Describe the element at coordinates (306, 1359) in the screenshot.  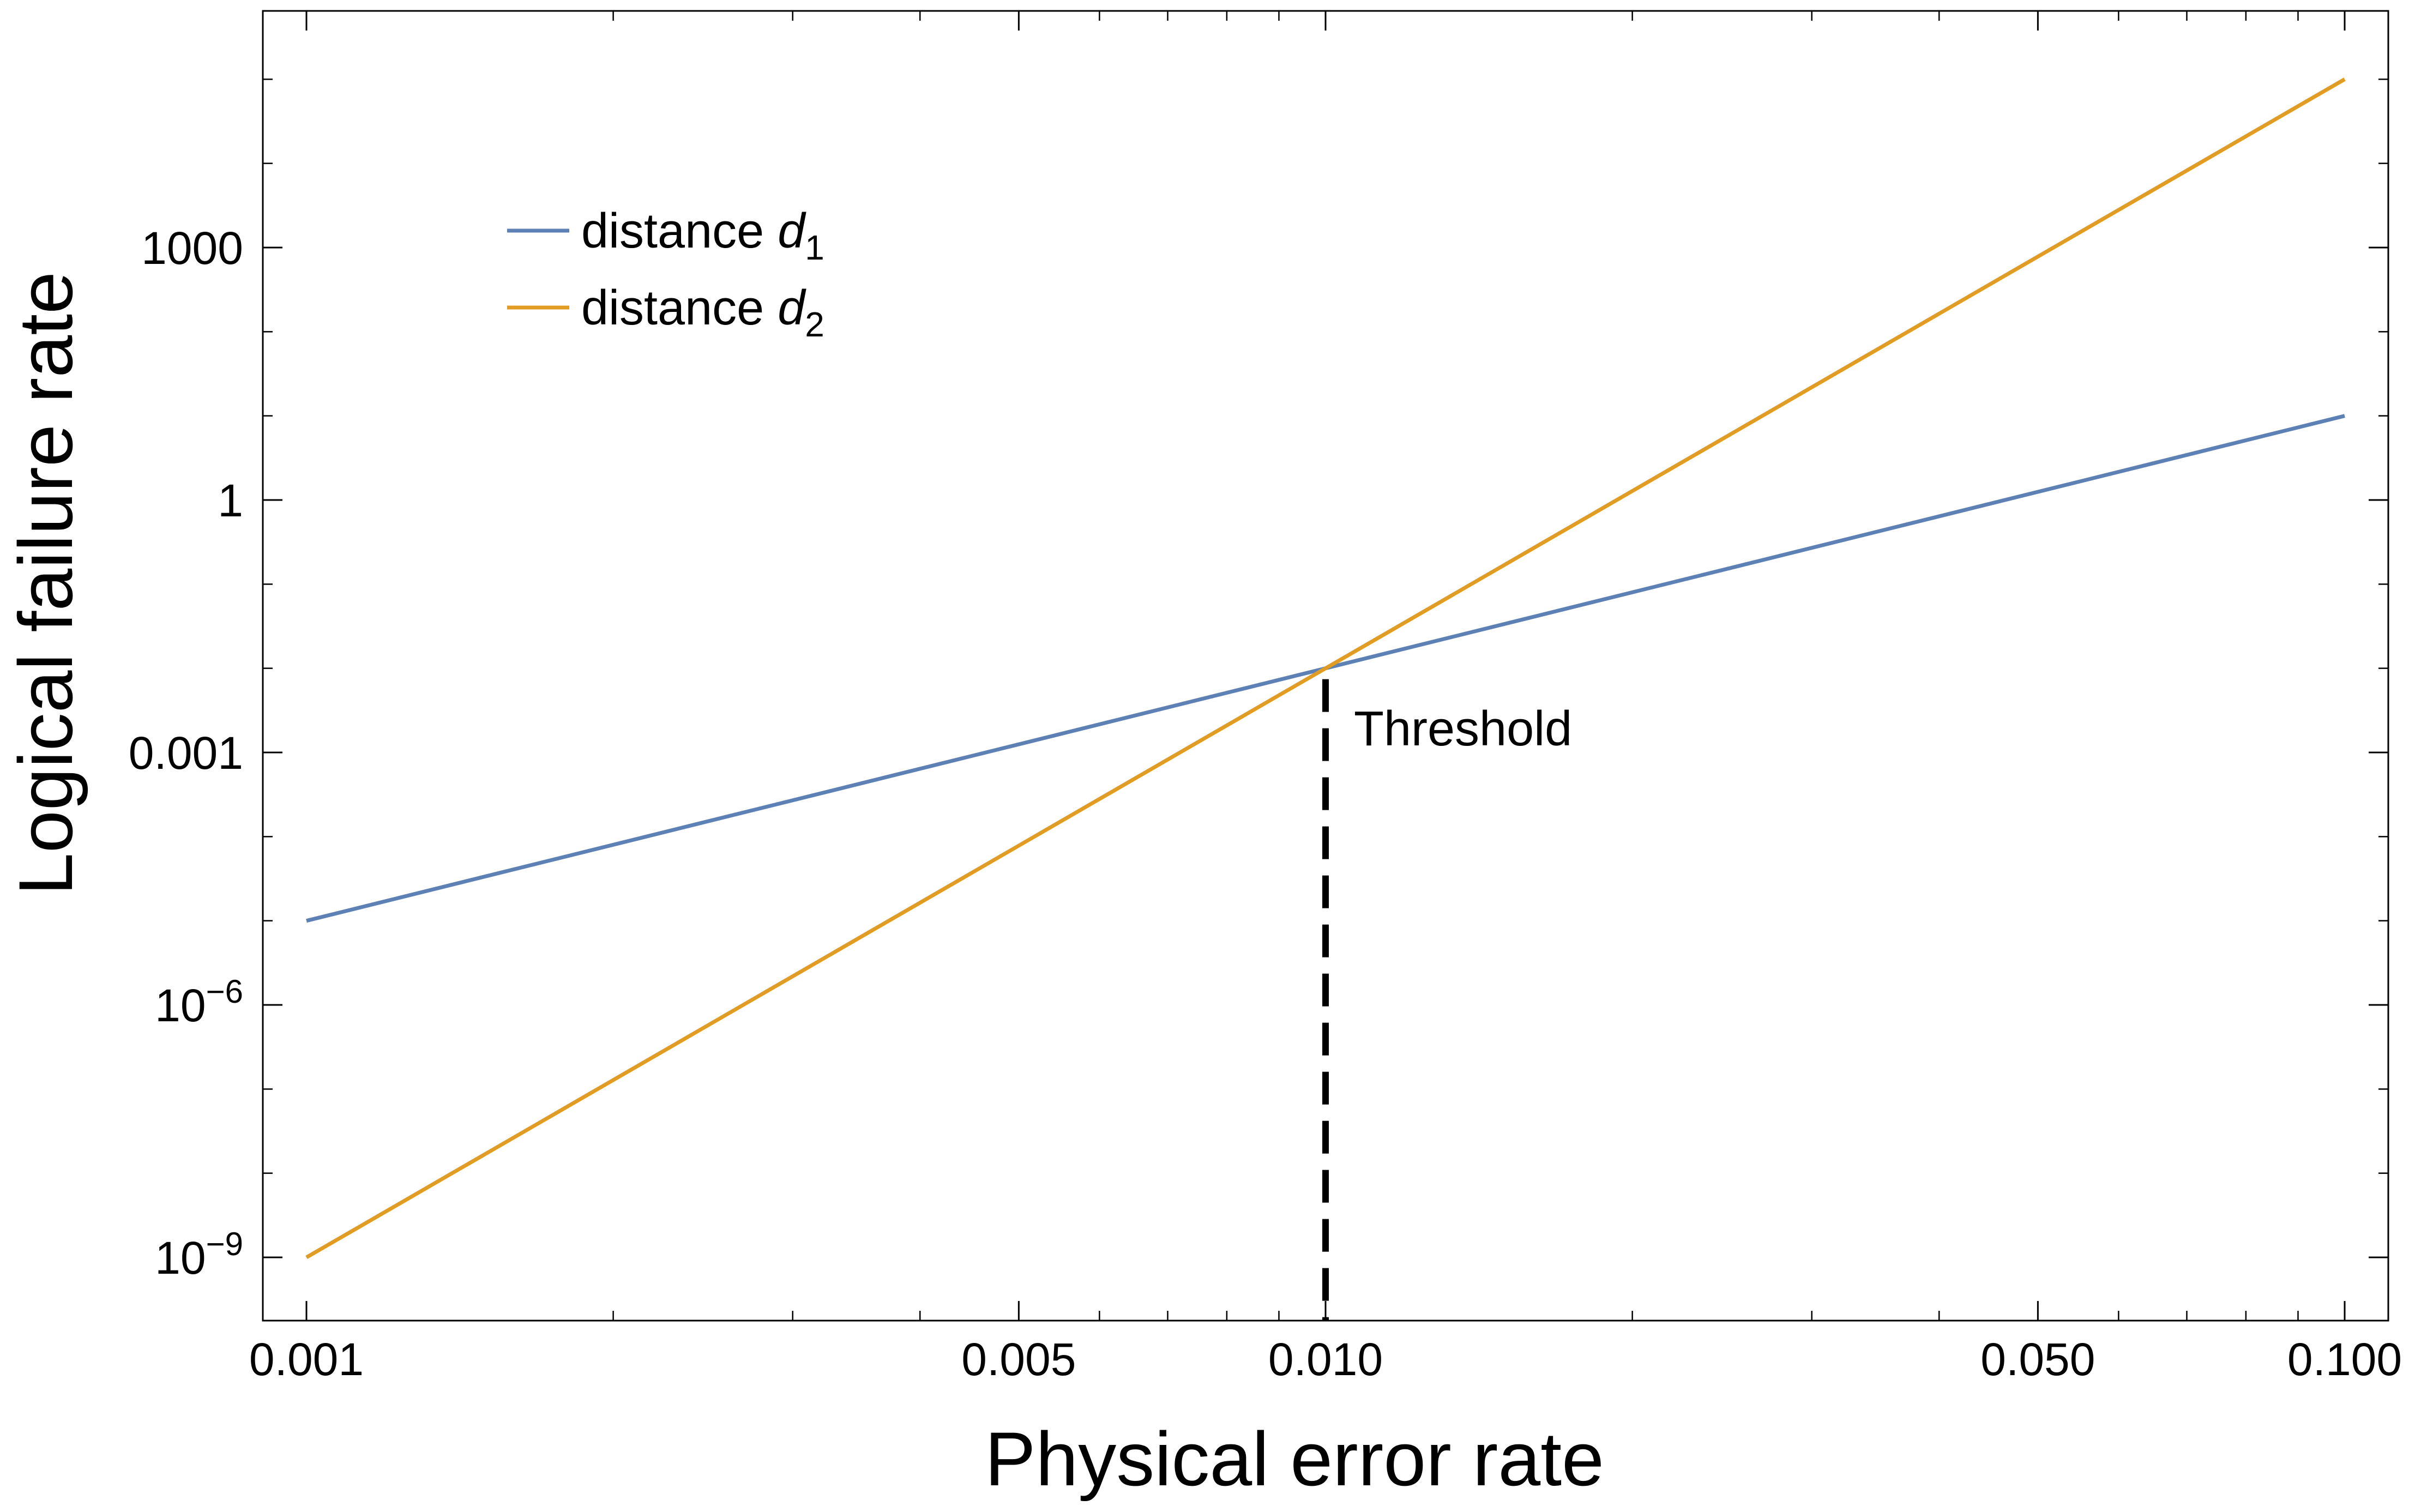
I see `x-tick-label: 0.001` at that location.